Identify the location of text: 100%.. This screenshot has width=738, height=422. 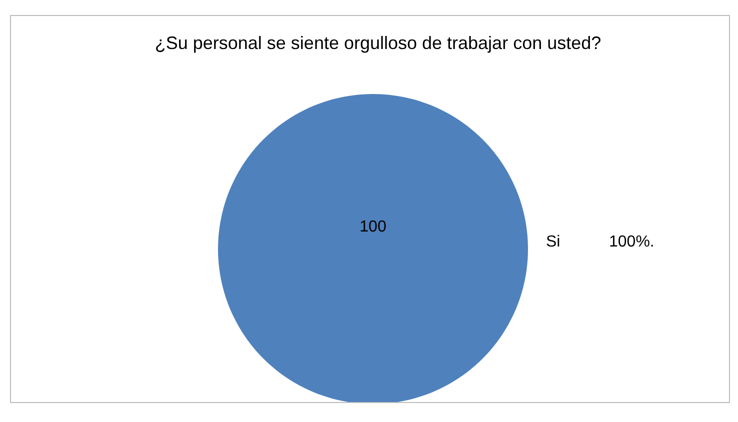
(631, 242).